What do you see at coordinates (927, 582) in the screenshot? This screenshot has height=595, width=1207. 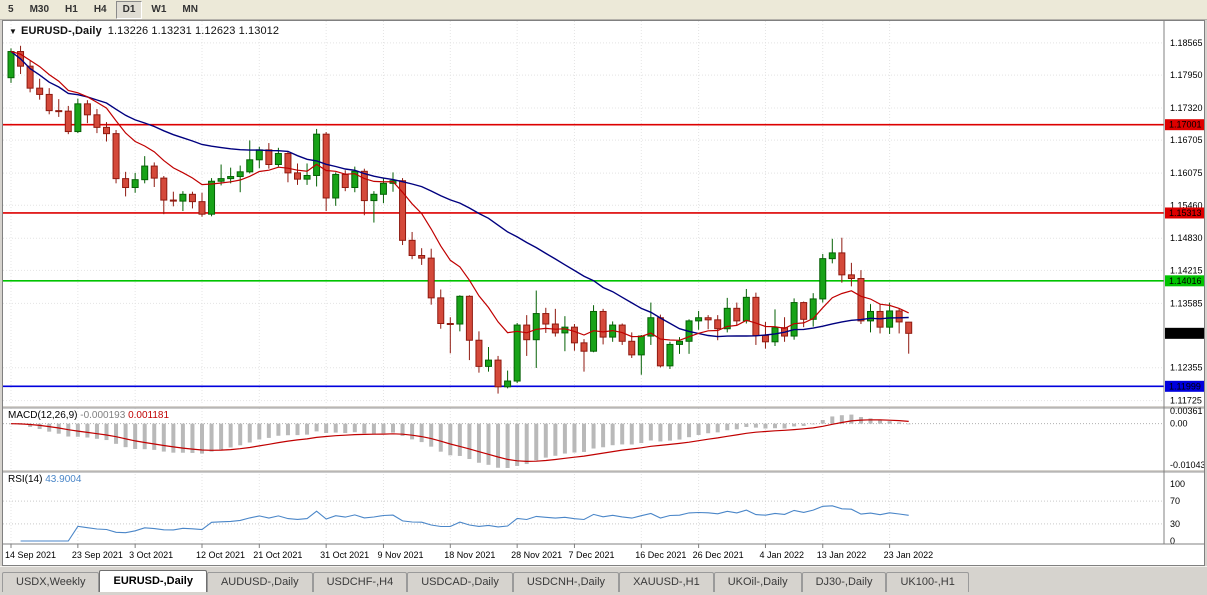 I see `tab-uk100-h1: UK100-,H1` at bounding box center [927, 582].